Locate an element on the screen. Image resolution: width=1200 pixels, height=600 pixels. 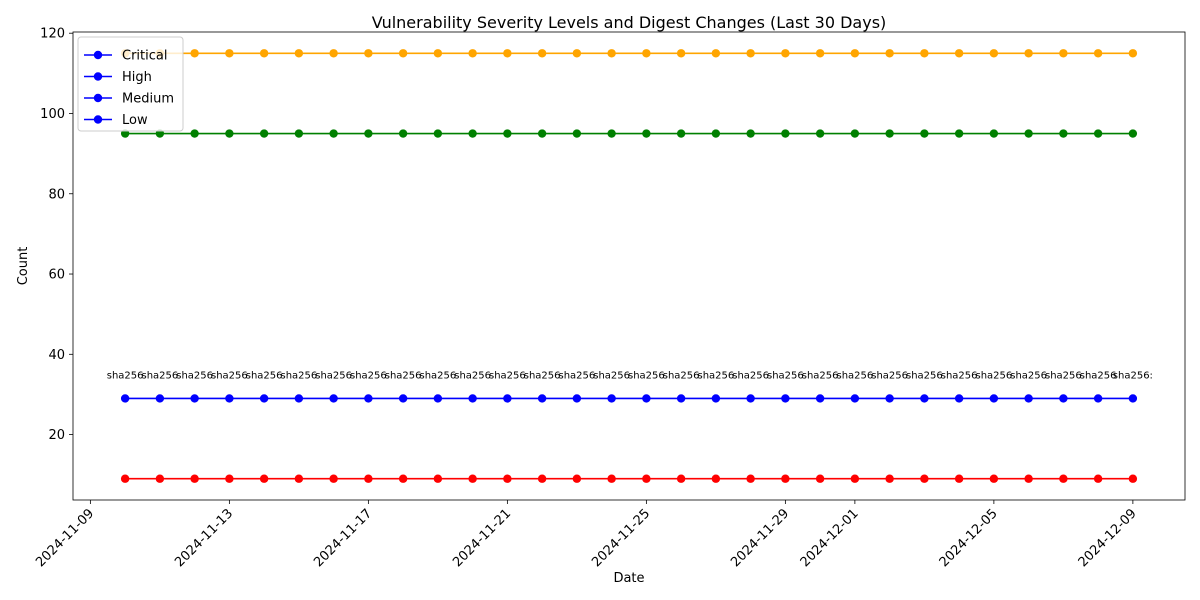
x-tick-label: 2024-11-13 is located at coordinates (204, 538).